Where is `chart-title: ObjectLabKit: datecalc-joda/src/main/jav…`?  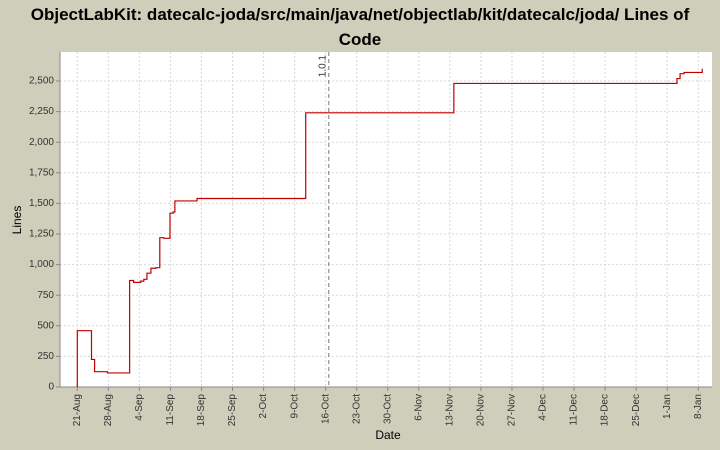
chart-title: ObjectLabKit: datecalc-joda/src/main/jav… is located at coordinates (360, 27).